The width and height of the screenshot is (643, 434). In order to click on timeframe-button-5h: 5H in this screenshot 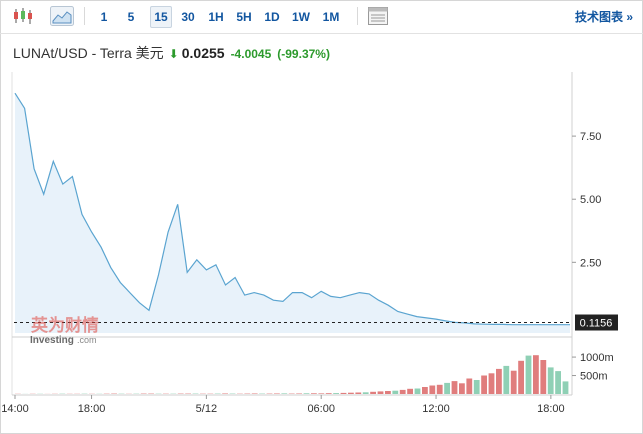, I will do `click(244, 17)`.